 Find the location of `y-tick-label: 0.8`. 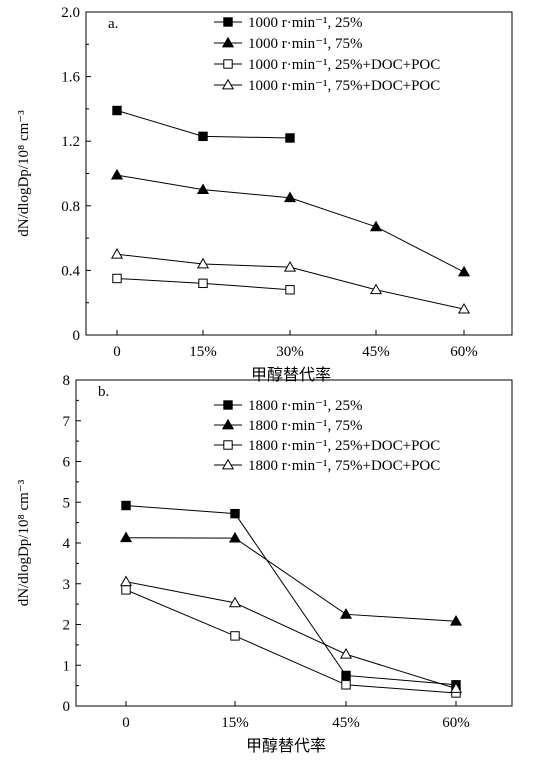

y-tick-label: 0.8 is located at coordinates (70, 207).